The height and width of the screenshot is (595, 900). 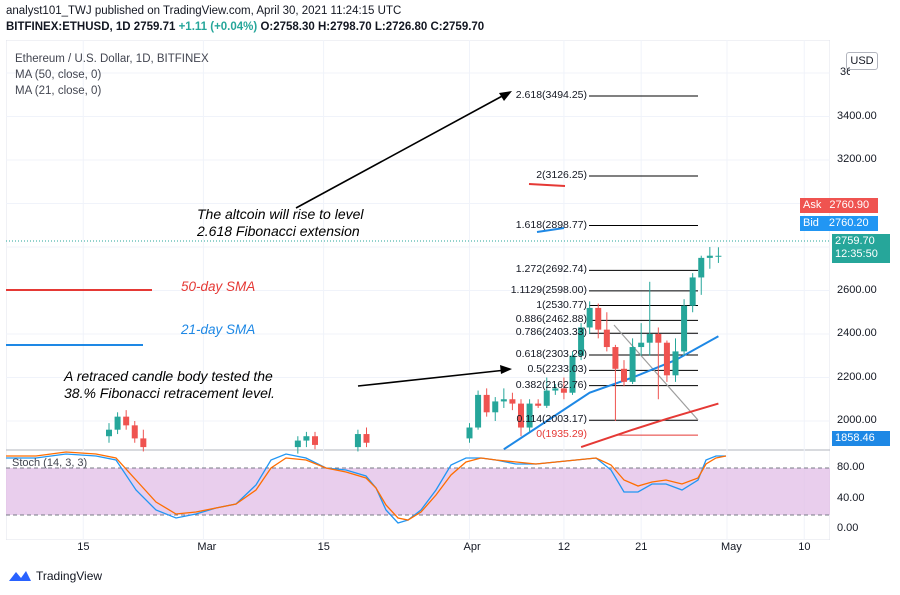 What do you see at coordinates (851, 498) in the screenshot?
I see `stoch-axis-40: 40.00` at bounding box center [851, 498].